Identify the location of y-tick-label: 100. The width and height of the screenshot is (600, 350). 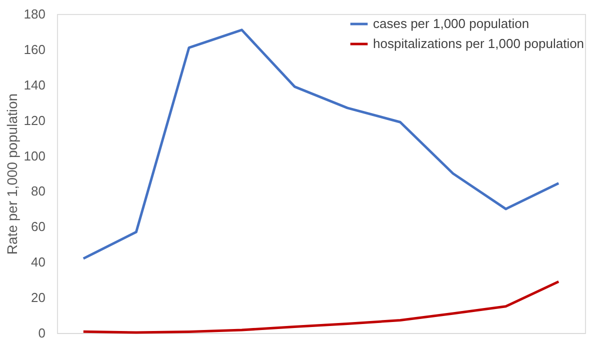
(35, 156).